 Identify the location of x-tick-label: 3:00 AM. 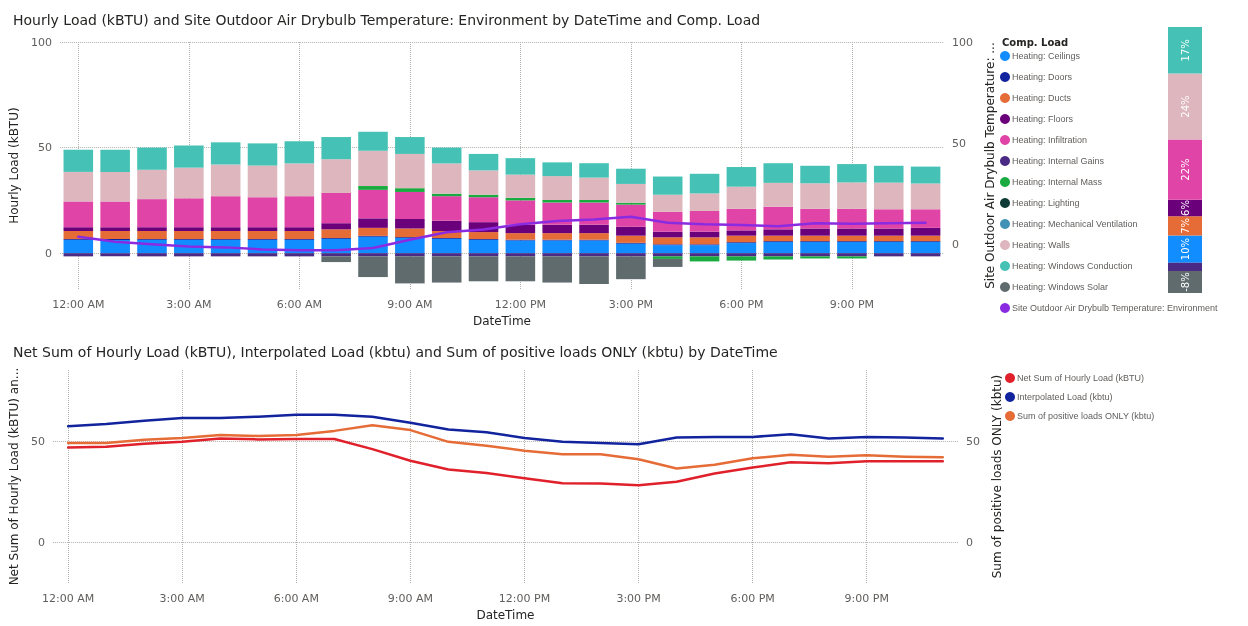
(182, 599).